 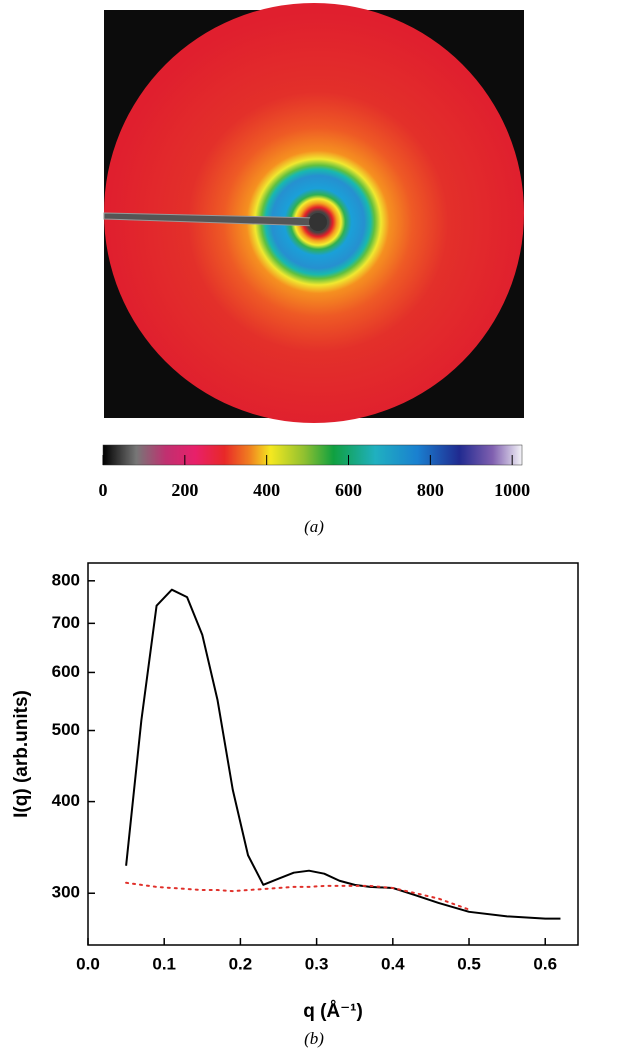 What do you see at coordinates (512, 490) in the screenshot?
I see `colorbar-tick-label: 1000` at bounding box center [512, 490].